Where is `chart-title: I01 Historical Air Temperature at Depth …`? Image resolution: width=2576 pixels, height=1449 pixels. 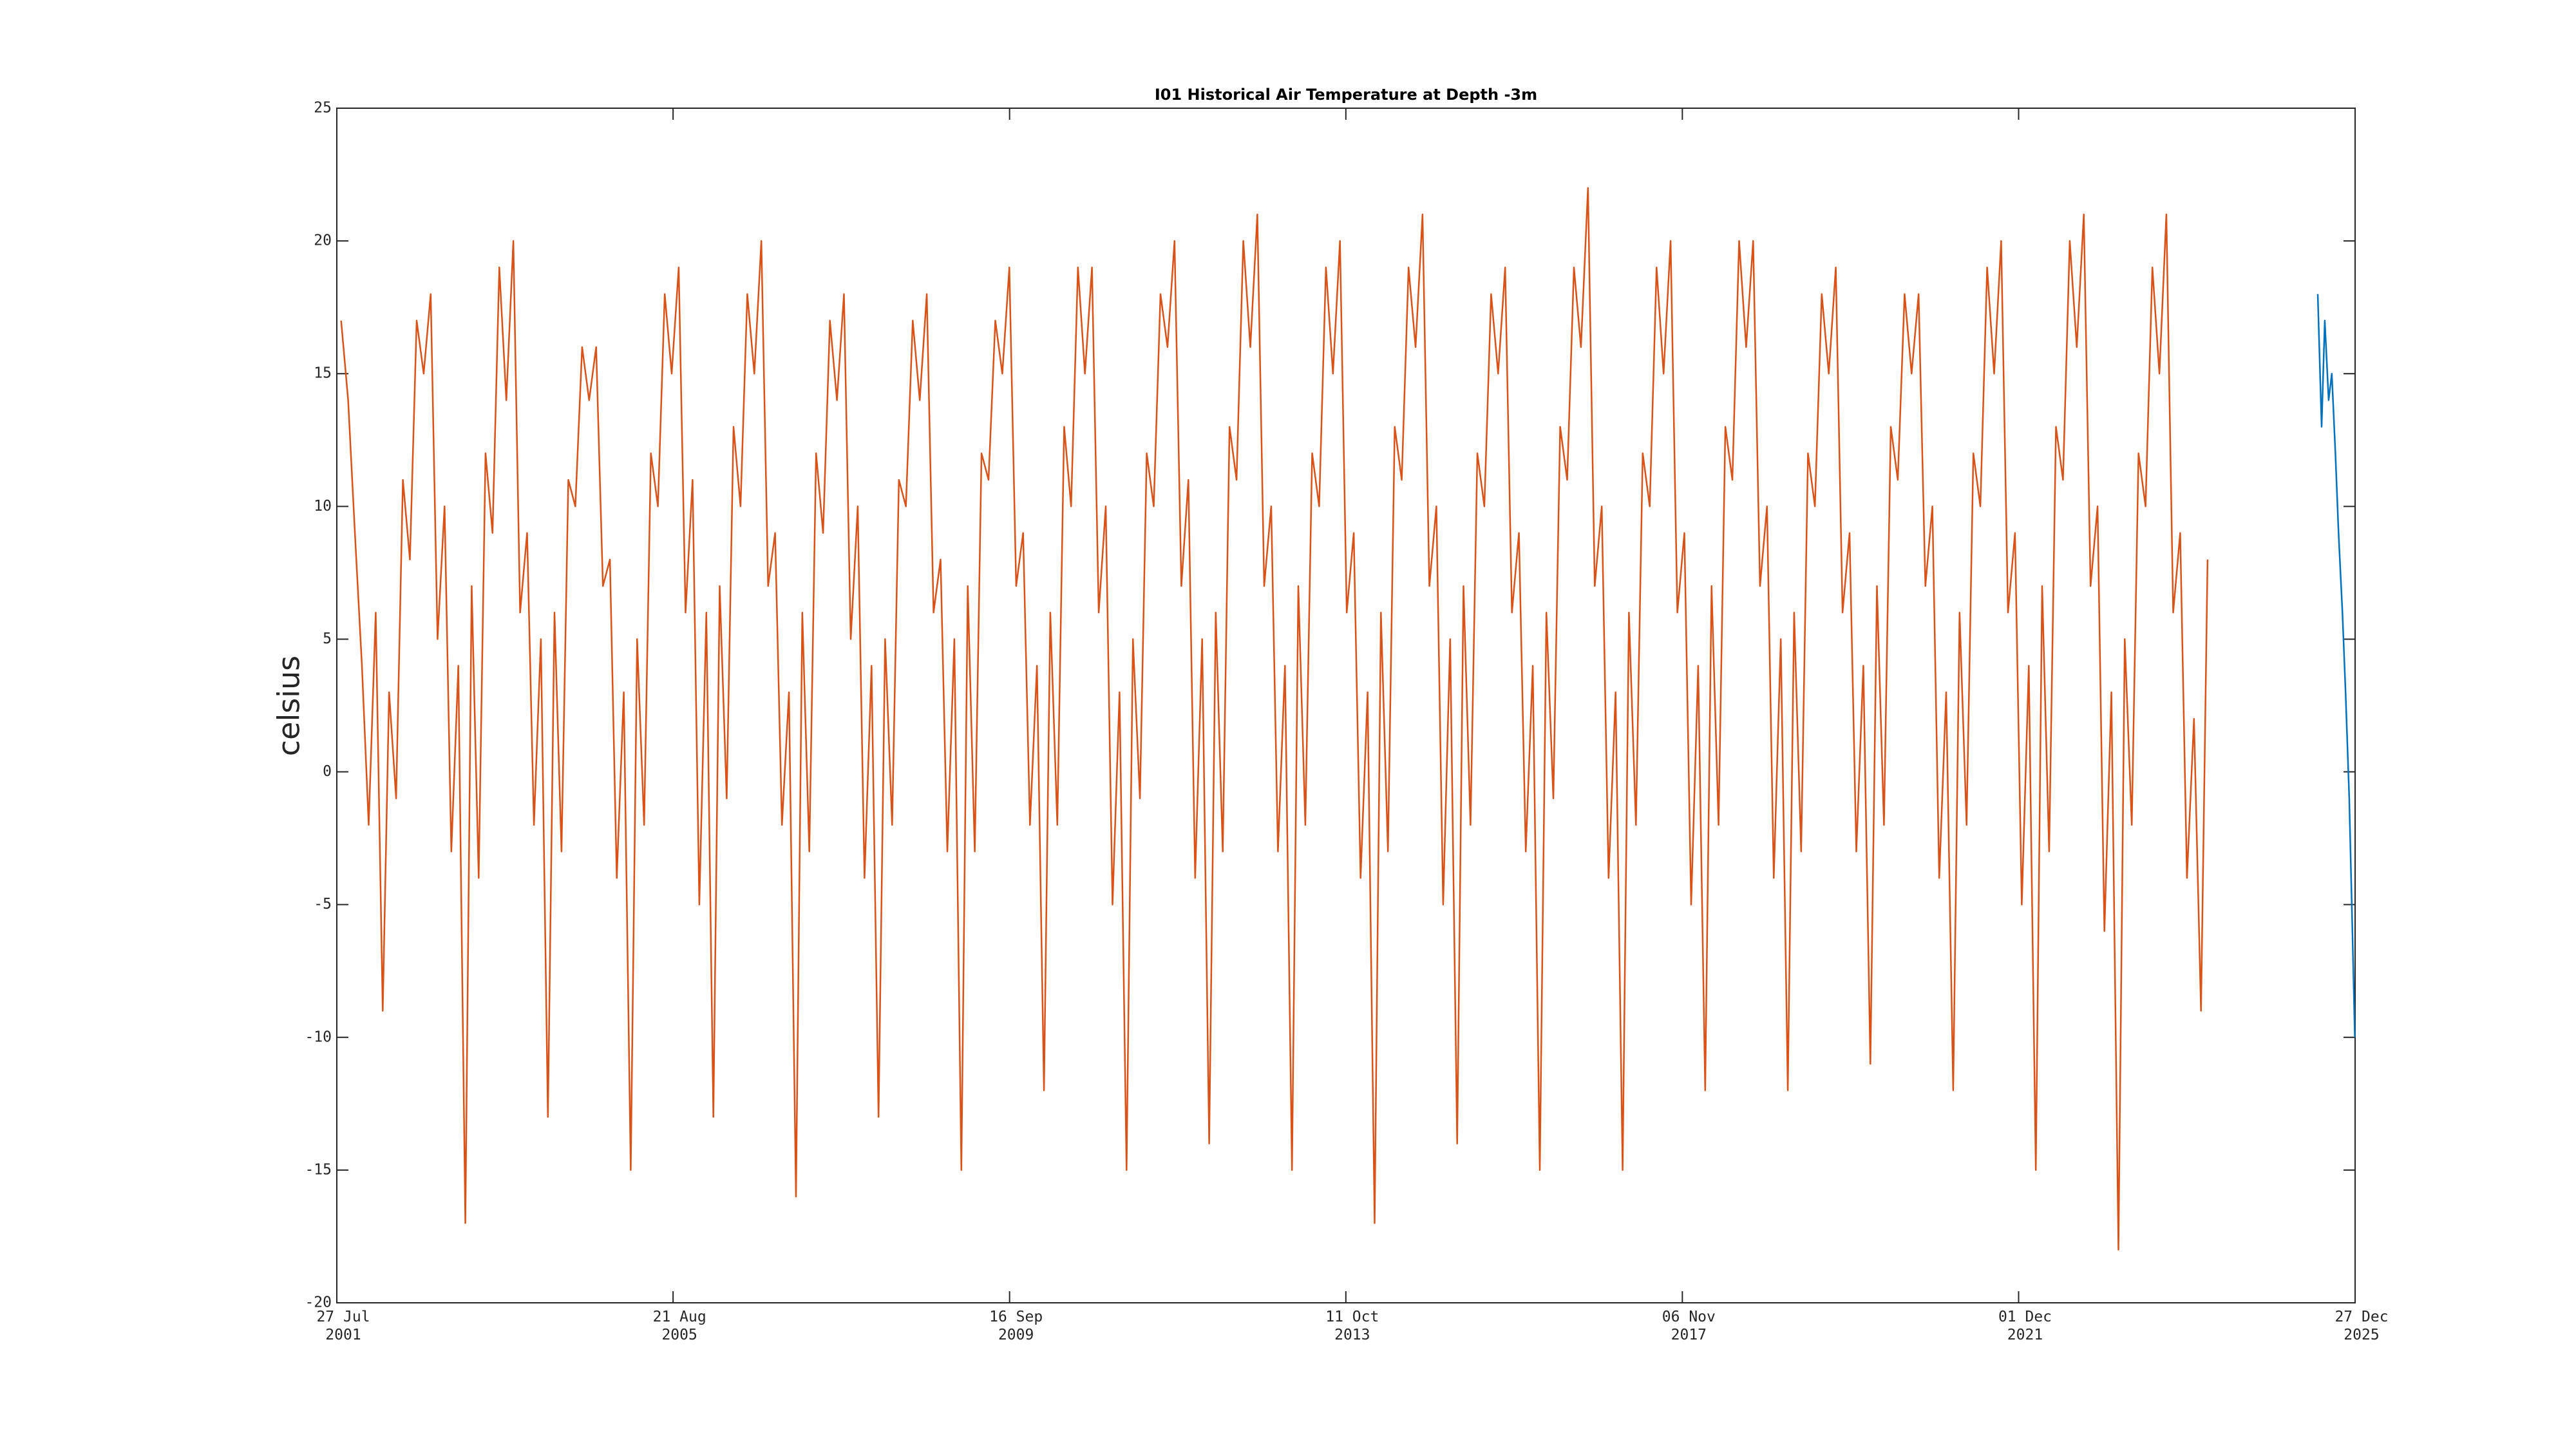
chart-title: I01 Historical Air Temperature at Depth … is located at coordinates (1346, 95).